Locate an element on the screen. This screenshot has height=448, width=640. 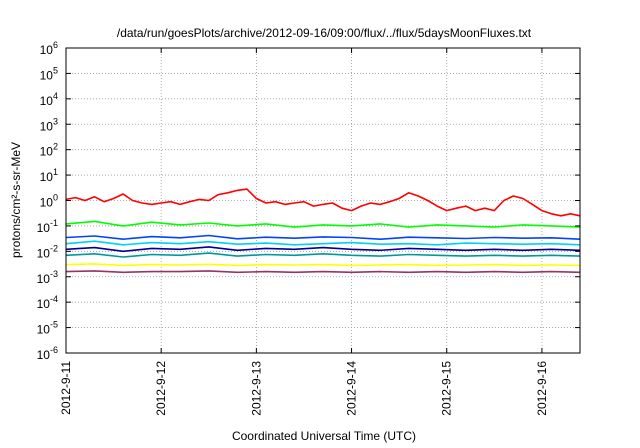
y-tick-label: 10⁶ is located at coordinates (49, 48).